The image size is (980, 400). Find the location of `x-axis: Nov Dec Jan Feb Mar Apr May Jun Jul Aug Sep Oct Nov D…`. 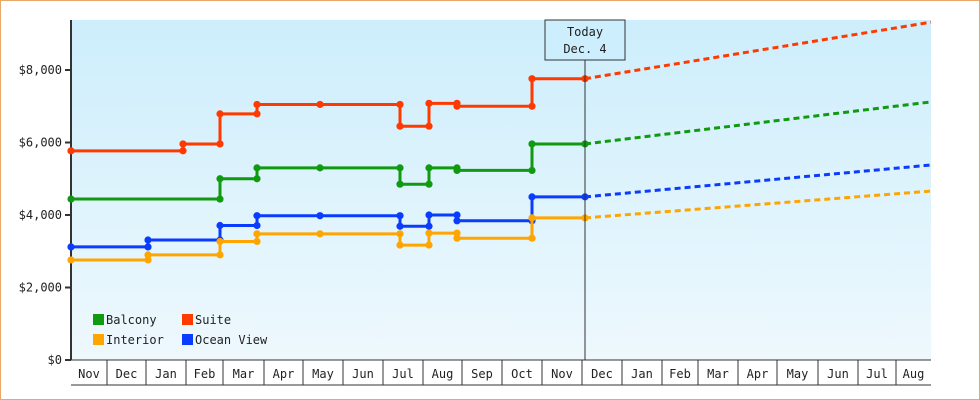

x-axis: Nov Dec Jan Feb Mar Apr May Jun Jul Aug Sep Oct Nov D… is located at coordinates (501, 372).